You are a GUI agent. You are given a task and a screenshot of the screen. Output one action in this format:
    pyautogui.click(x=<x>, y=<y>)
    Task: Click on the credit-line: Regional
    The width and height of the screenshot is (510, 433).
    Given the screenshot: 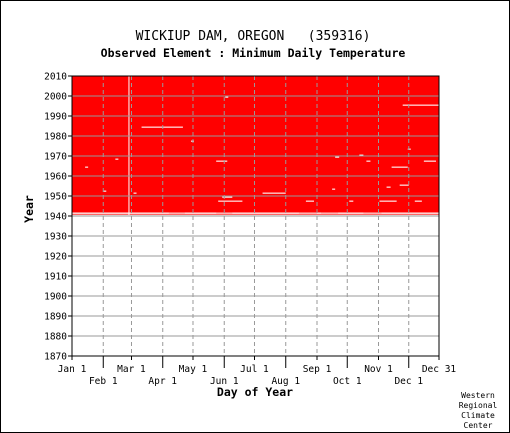 What is the action you would take?
    pyautogui.click(x=478, y=405)
    